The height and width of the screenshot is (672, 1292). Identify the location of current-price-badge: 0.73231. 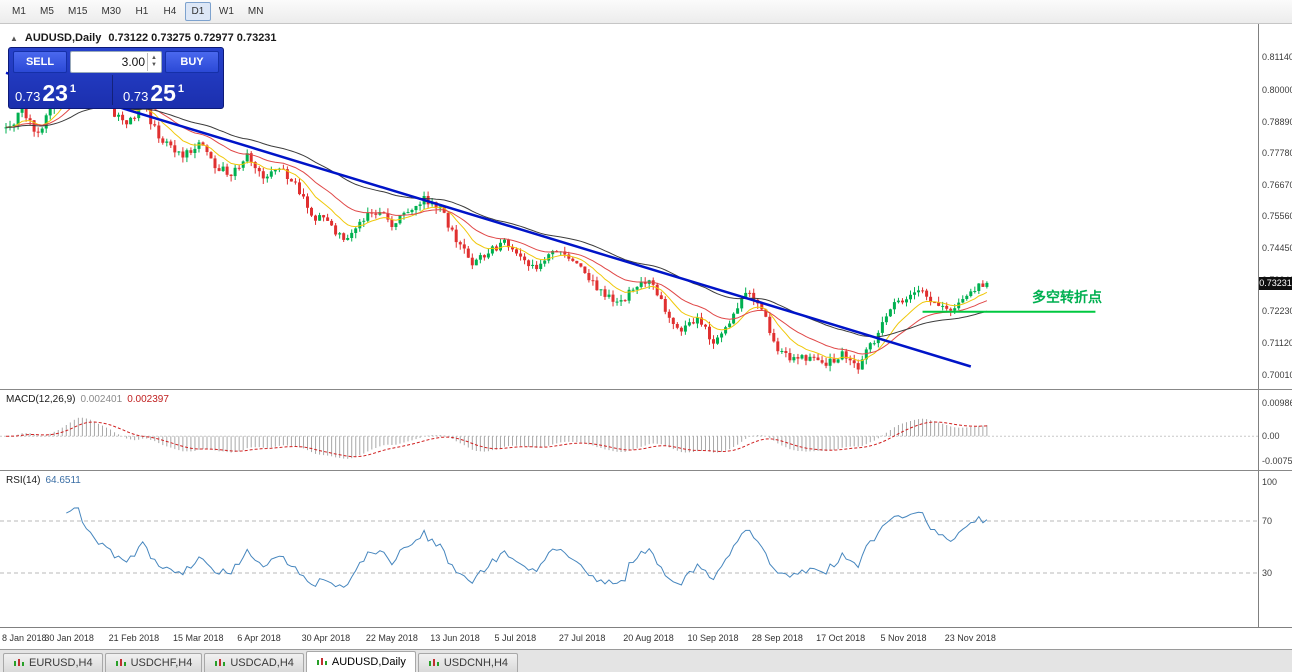
(1275, 283).